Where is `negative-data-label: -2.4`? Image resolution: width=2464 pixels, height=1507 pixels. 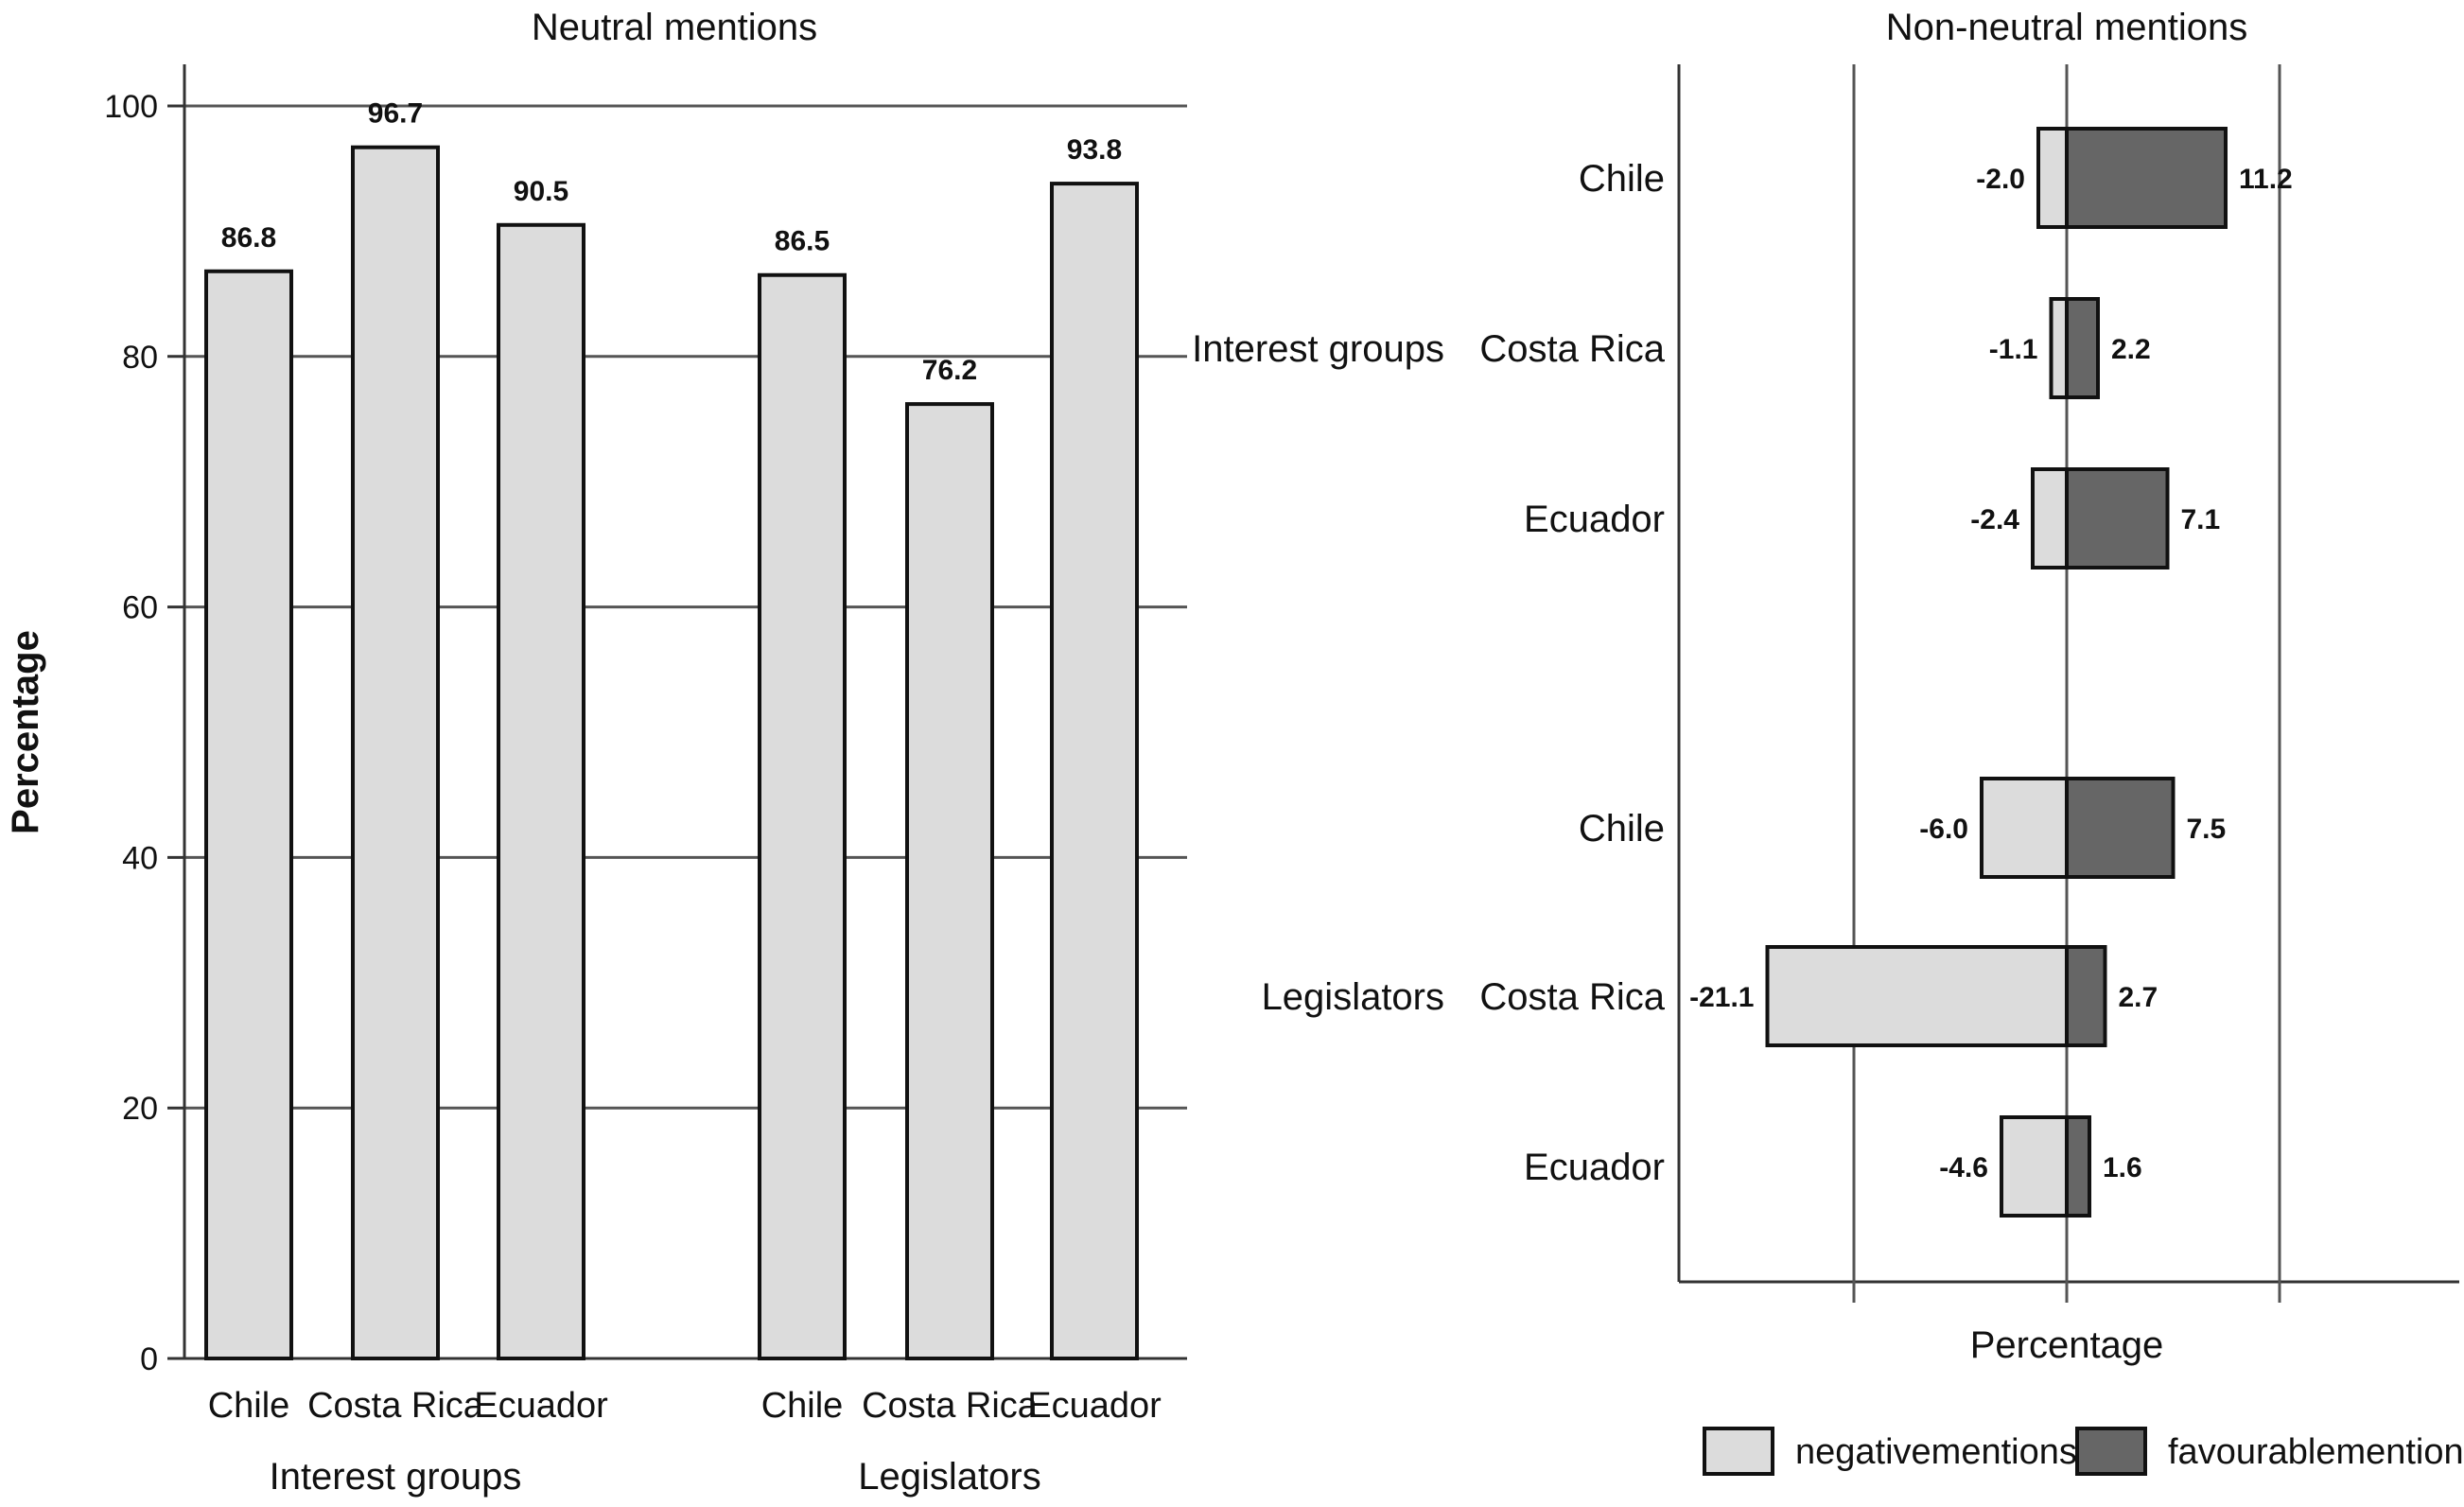
negative-data-label: -2.4 is located at coordinates (1994, 519).